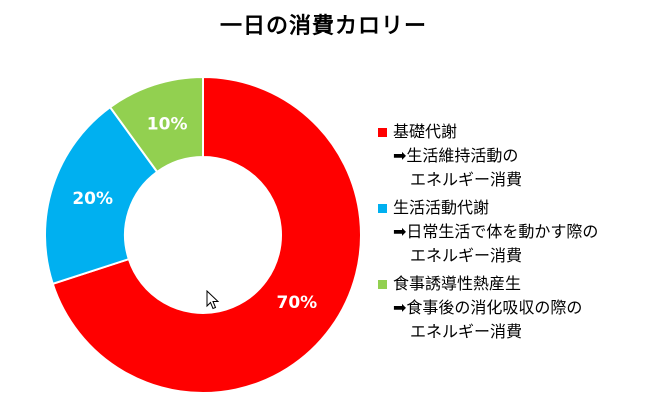  Describe the element at coordinates (323, 26) in the screenshot. I see `chart-title: 一日の消費カロリー` at that location.